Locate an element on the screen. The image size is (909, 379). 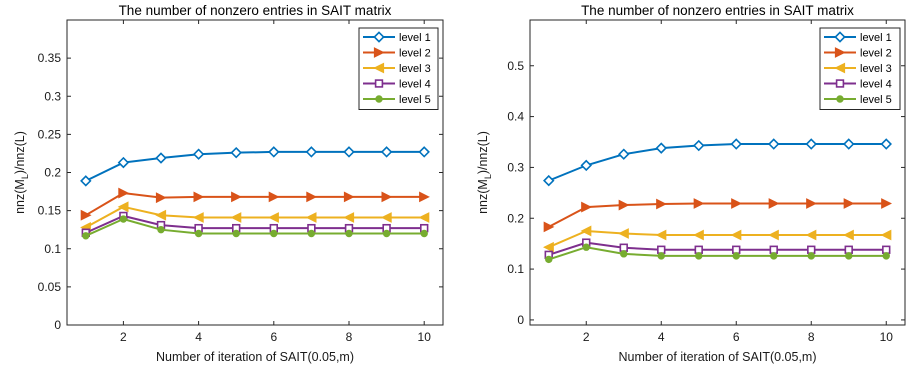
x-tick-label: 6 is located at coordinates (273, 337).